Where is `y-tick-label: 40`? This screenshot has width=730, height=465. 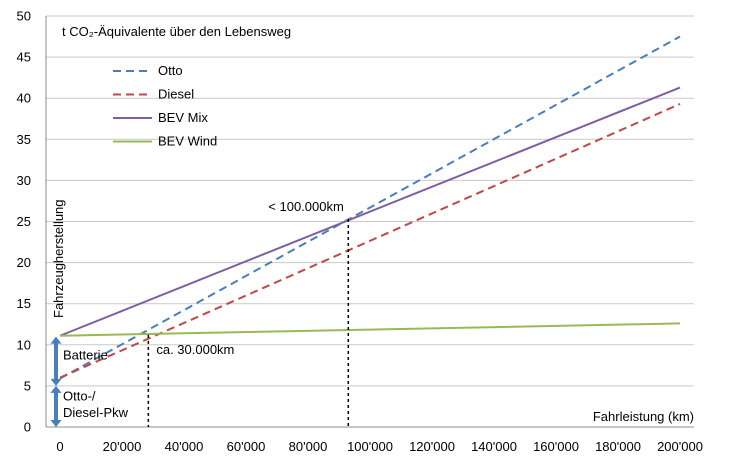 y-tick-label: 40 is located at coordinates (24, 98).